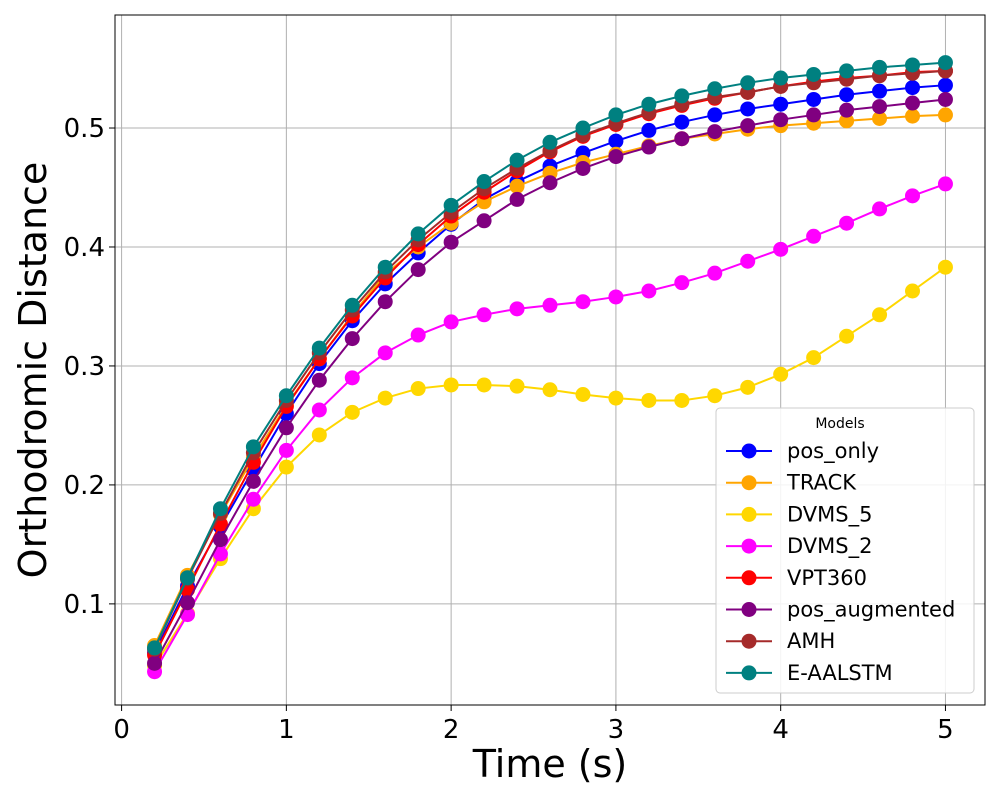  I want to click on x-axis-title: Time (s), so click(550, 764).